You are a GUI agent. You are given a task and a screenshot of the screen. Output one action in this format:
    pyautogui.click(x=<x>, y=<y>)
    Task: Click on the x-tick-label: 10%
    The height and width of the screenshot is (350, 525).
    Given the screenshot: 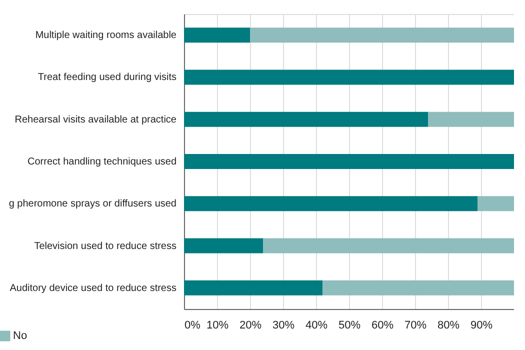 What is the action you would take?
    pyautogui.click(x=217, y=326)
    